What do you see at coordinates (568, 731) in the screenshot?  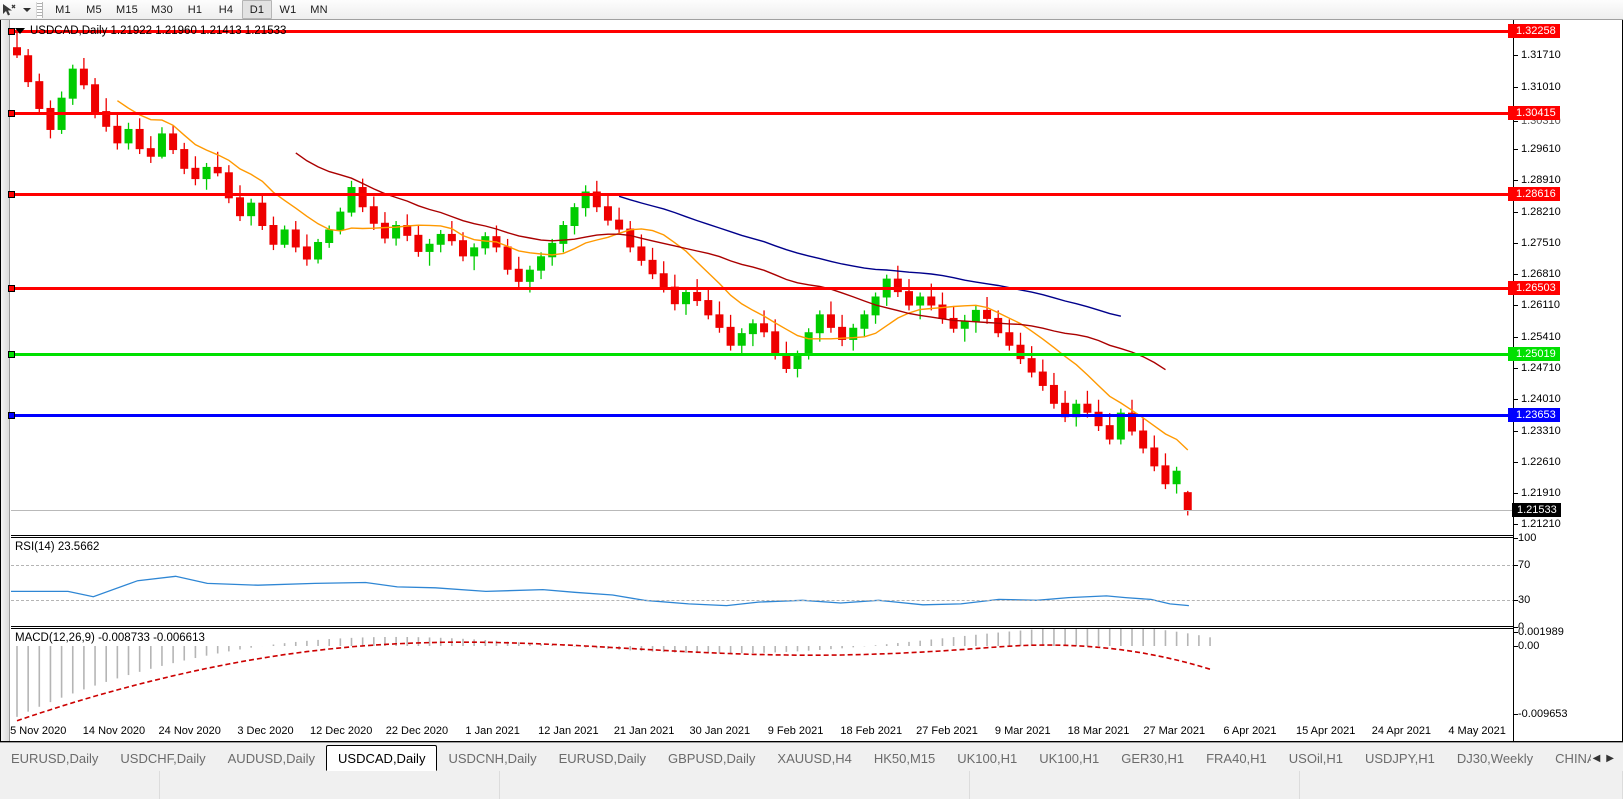 I see `time-axis-label: 12 Jan 2021` at bounding box center [568, 731].